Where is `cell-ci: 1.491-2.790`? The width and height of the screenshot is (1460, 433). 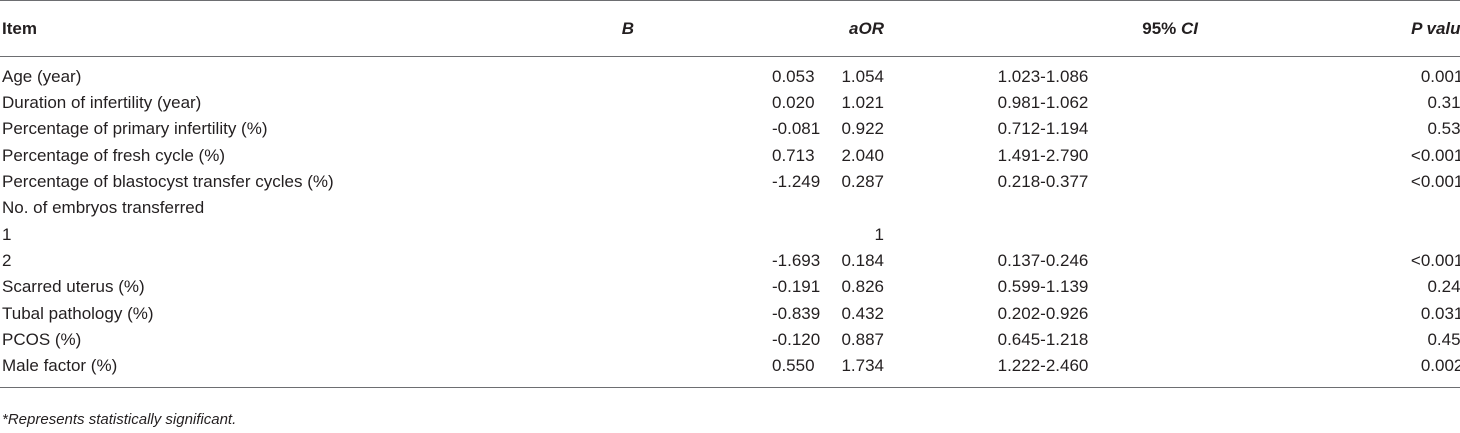
cell-ci: 1.491-2.790 is located at coordinates (1043, 155).